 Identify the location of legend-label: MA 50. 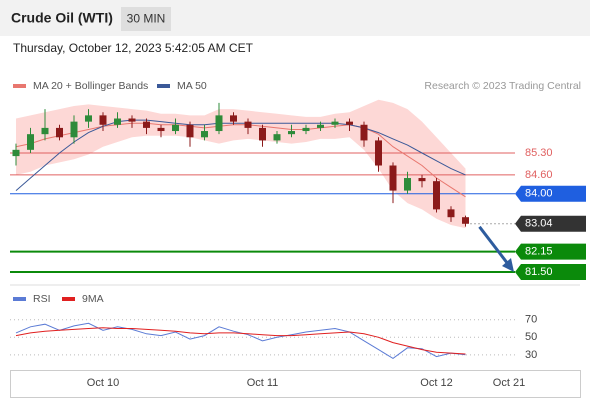
(192, 86).